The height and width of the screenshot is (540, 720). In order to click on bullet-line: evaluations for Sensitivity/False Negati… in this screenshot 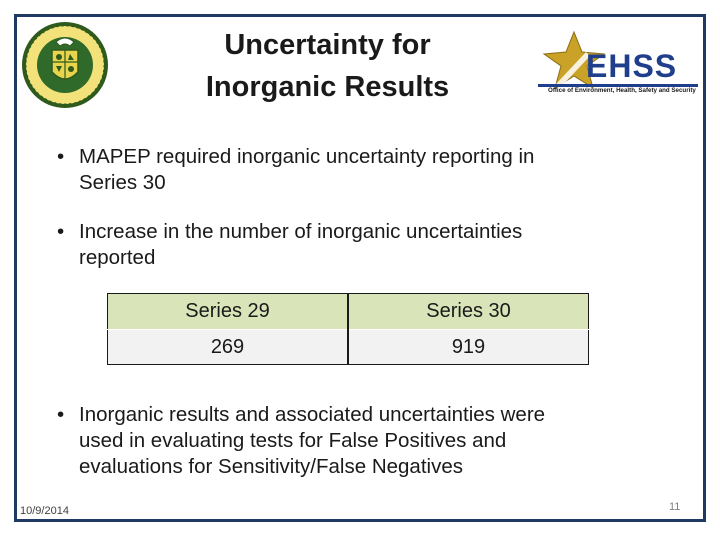, I will do `click(271, 466)`.